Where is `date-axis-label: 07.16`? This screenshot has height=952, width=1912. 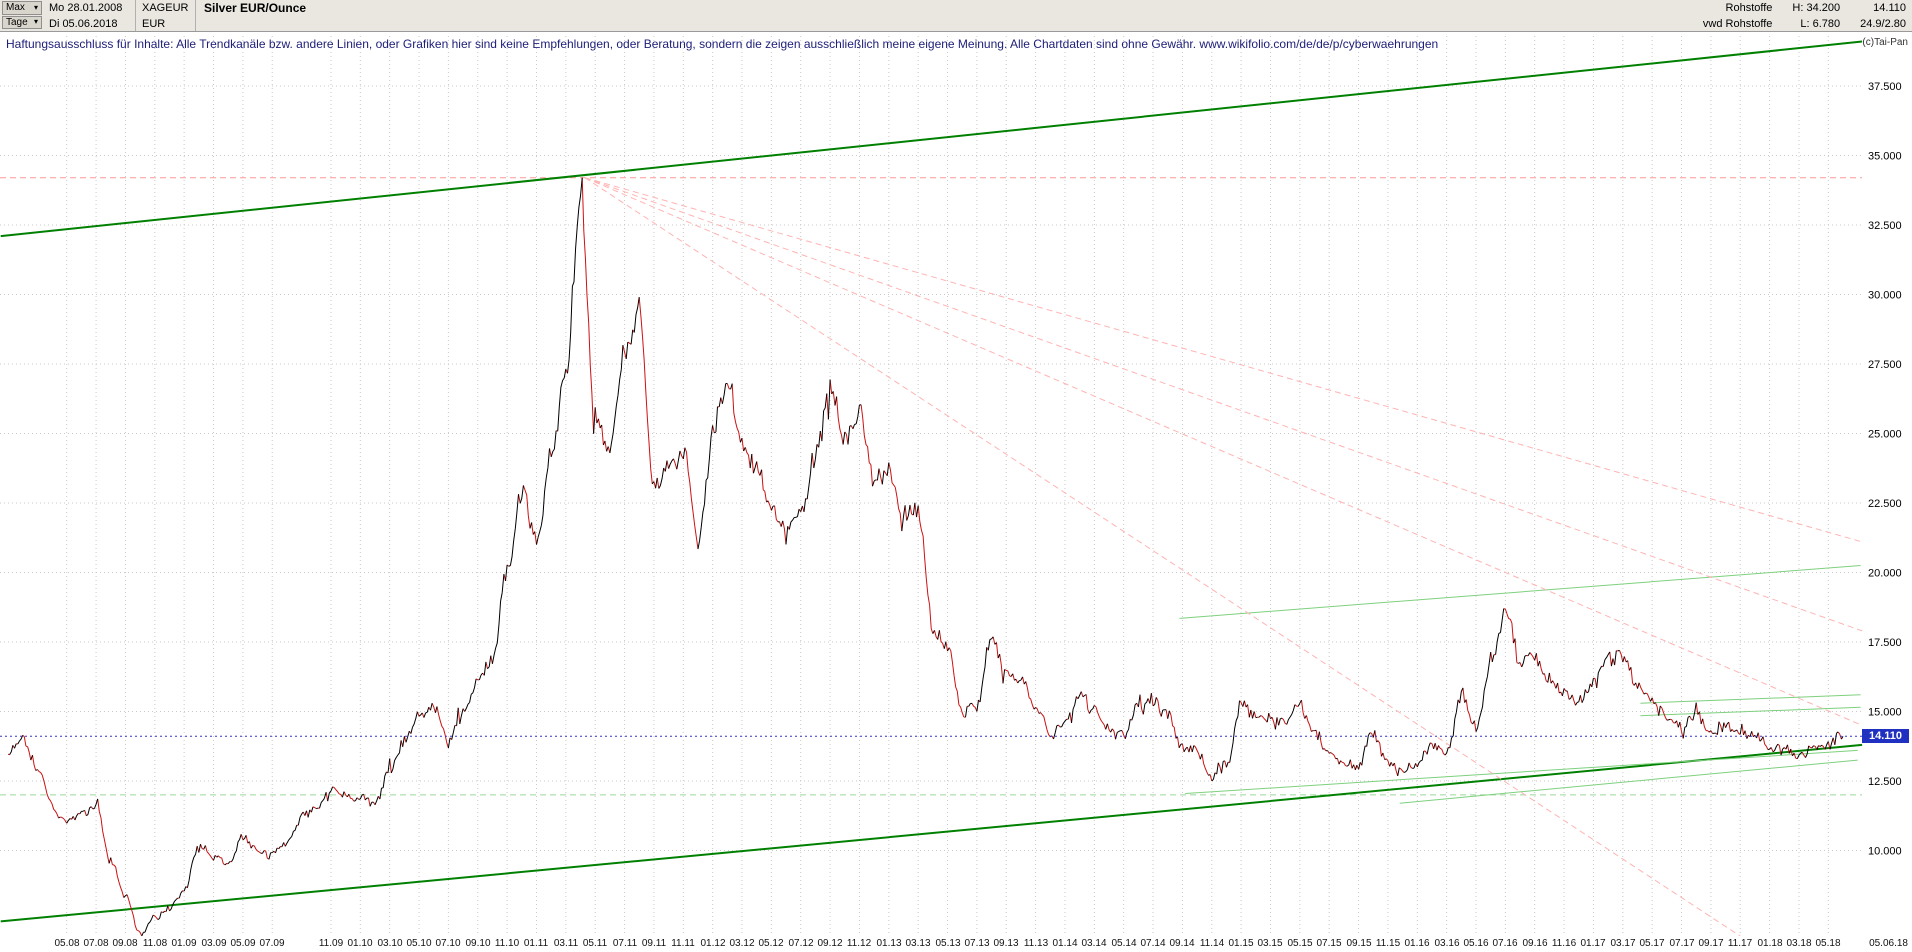
date-axis-label: 07.16 is located at coordinates (1505, 943).